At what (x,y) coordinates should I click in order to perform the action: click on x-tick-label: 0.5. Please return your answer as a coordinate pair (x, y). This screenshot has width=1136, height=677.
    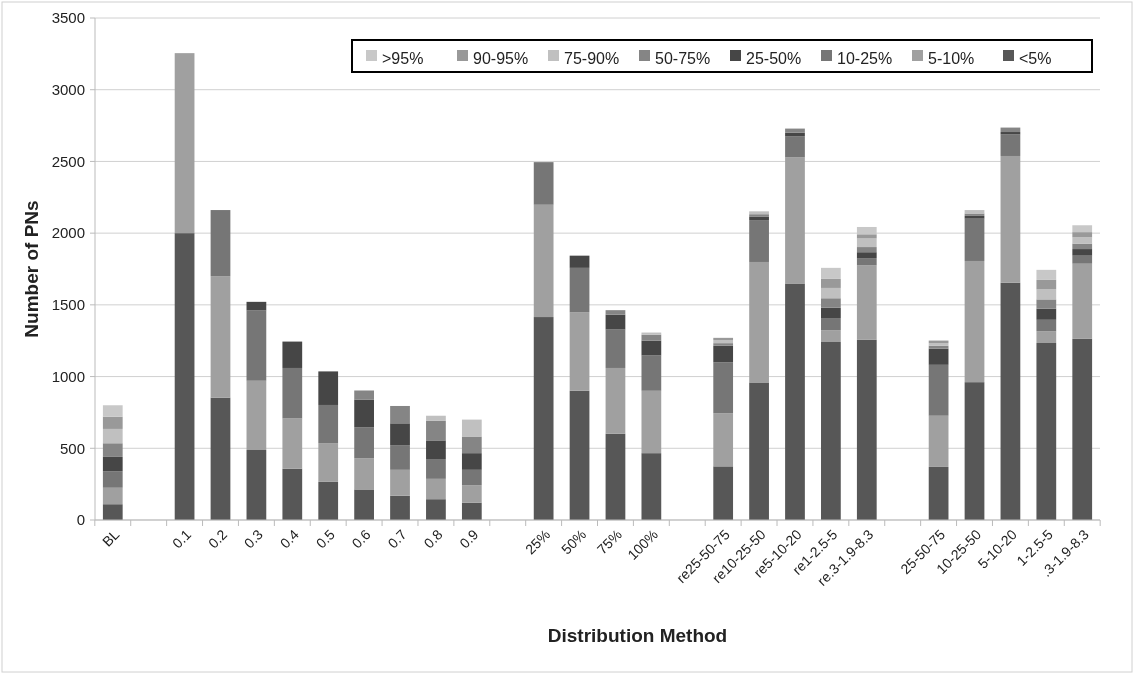
    Looking at the image, I should click on (325, 539).